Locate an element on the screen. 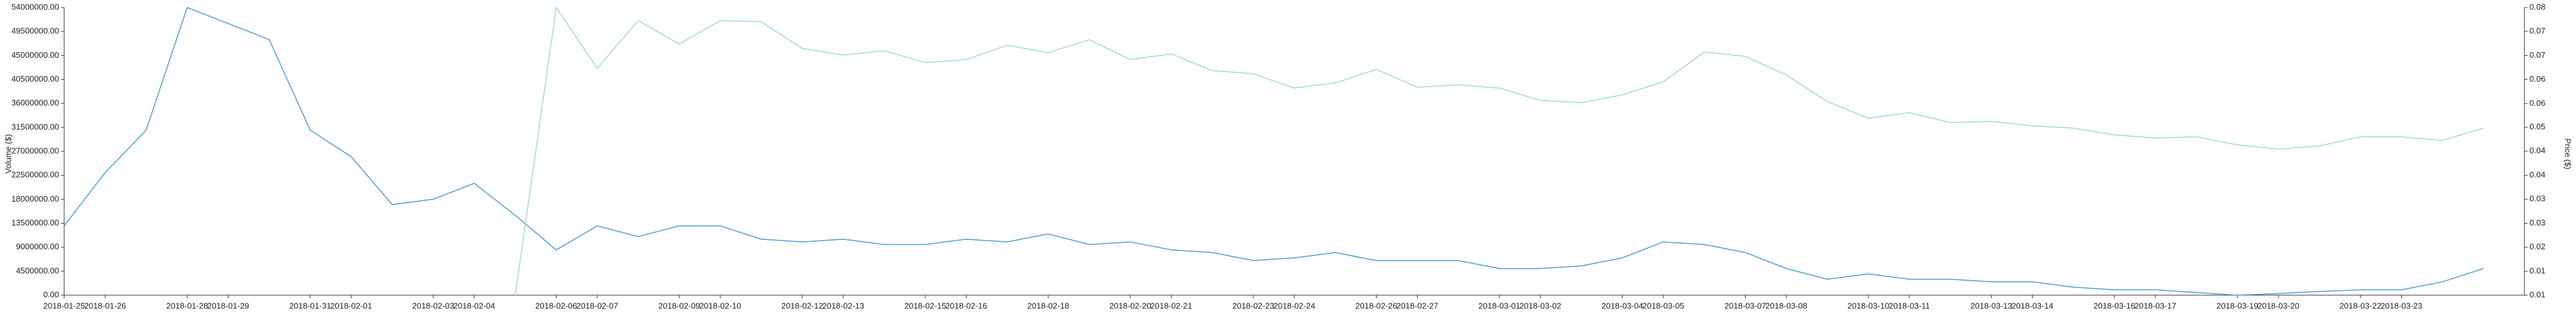 This screenshot has width=2576, height=314. y-axis-label: Volume ($) is located at coordinates (8, 154).